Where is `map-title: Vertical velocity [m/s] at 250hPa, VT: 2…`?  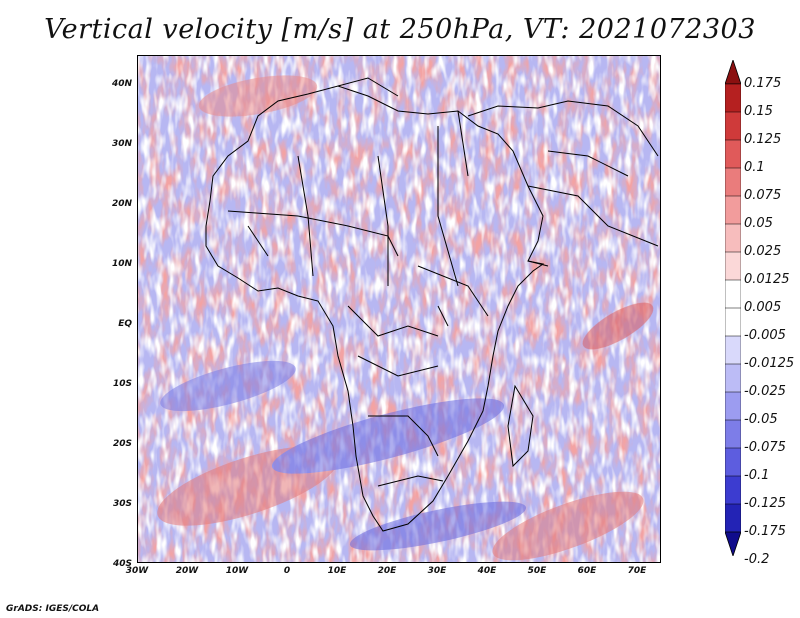
map-title: Vertical velocity [m/s] at 250hPa, VT: 2… is located at coordinates (400, 29).